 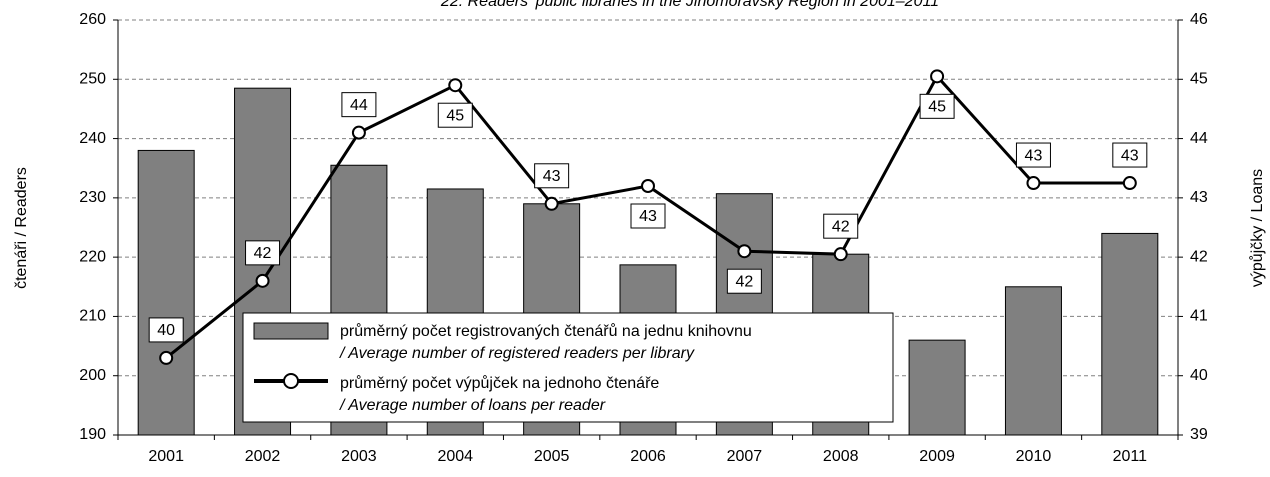 I want to click on y-axis-title: čtenáři / Readers, so click(x=21, y=228).